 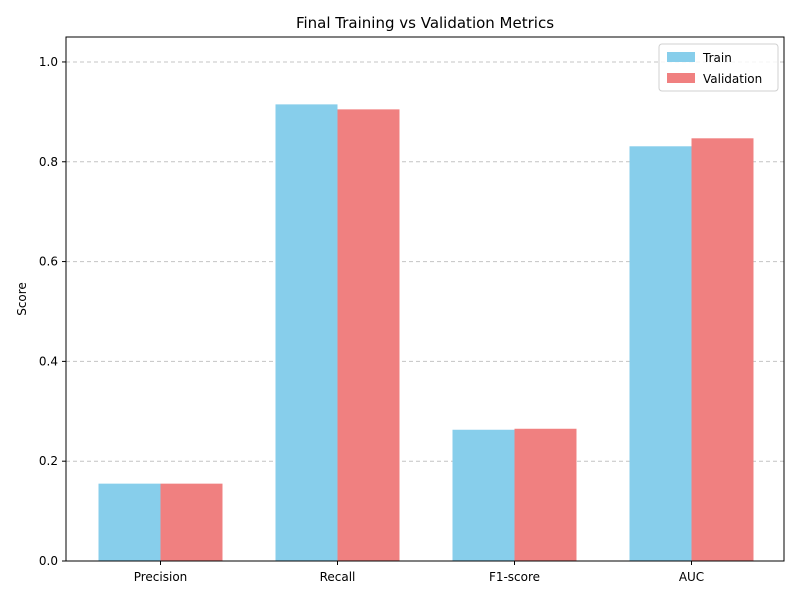 I want to click on y-tick-label: 0.6, so click(x=48, y=262).